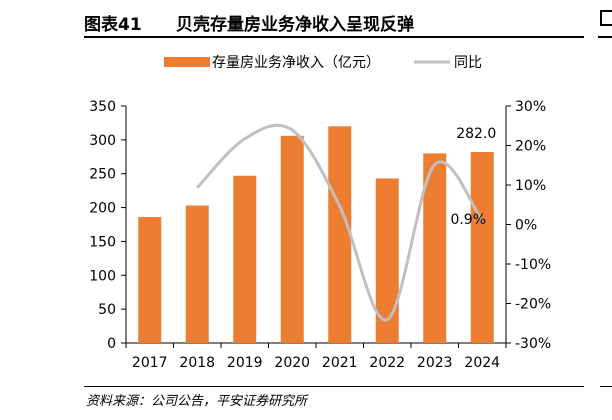 This screenshot has width=612, height=420. Describe the element at coordinates (482, 363) in the screenshot. I see `x-tick-label: 2024` at that location.